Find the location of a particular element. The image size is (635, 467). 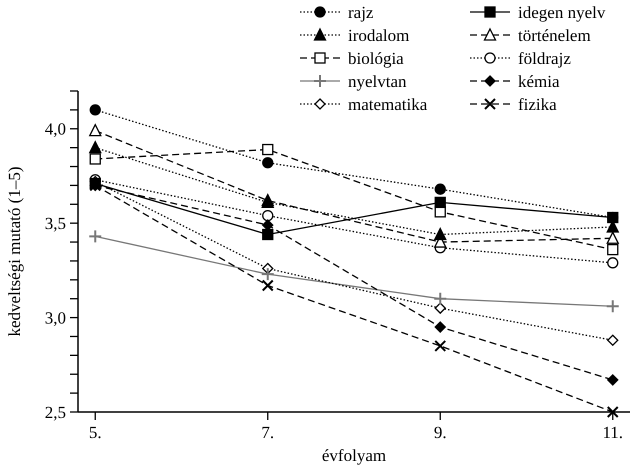

x-tick-label: 11. is located at coordinates (613, 432).